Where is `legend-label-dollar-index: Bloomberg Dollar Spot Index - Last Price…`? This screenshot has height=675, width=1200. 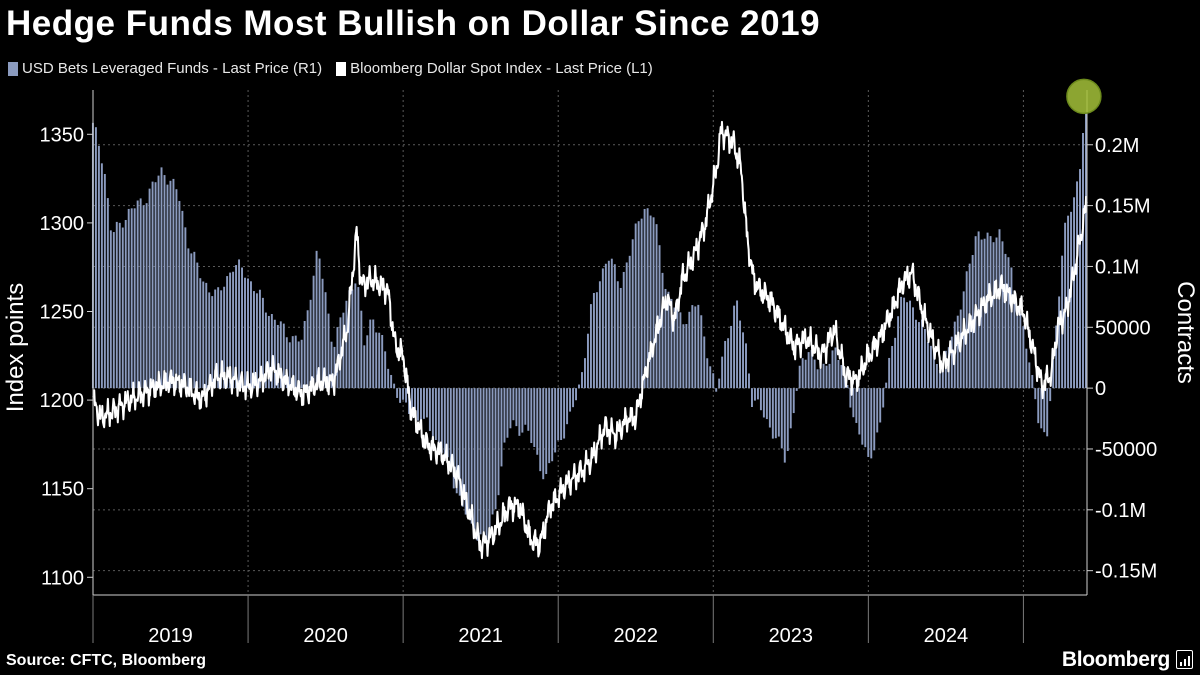
legend-label-dollar-index: Bloomberg Dollar Spot Index - Last Price… is located at coordinates (501, 68).